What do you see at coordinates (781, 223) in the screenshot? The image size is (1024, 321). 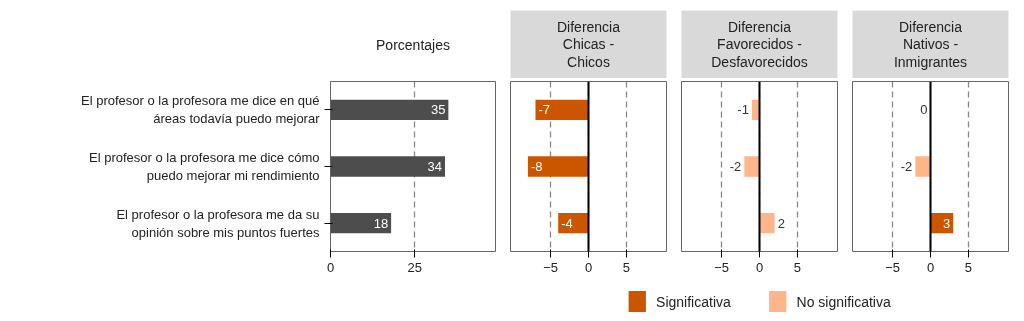 I see `data-label: 2` at bounding box center [781, 223].